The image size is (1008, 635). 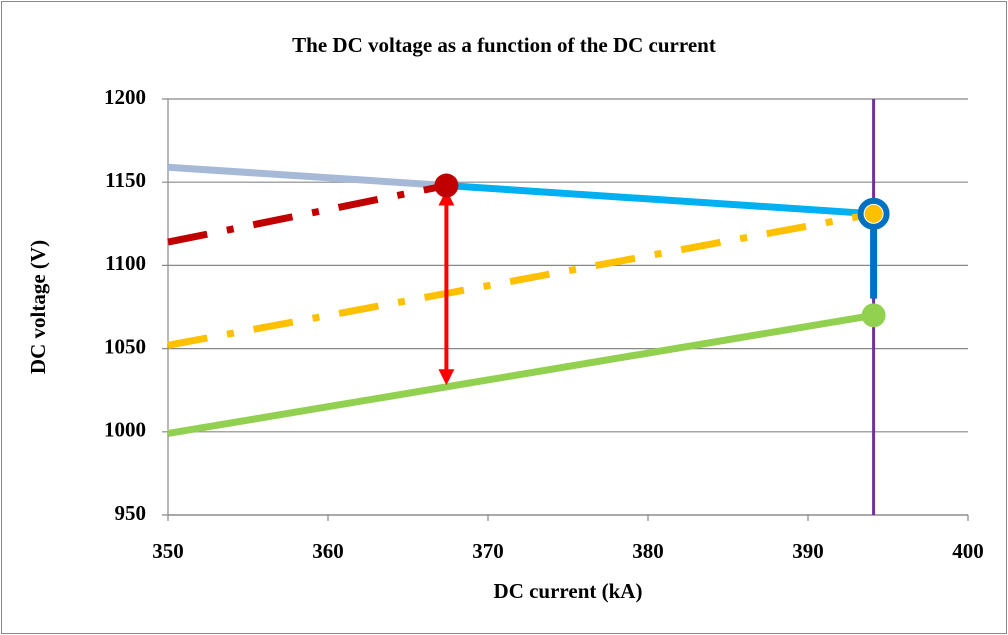 I want to click on x-axis-label: DC current (kA), so click(x=568, y=591).